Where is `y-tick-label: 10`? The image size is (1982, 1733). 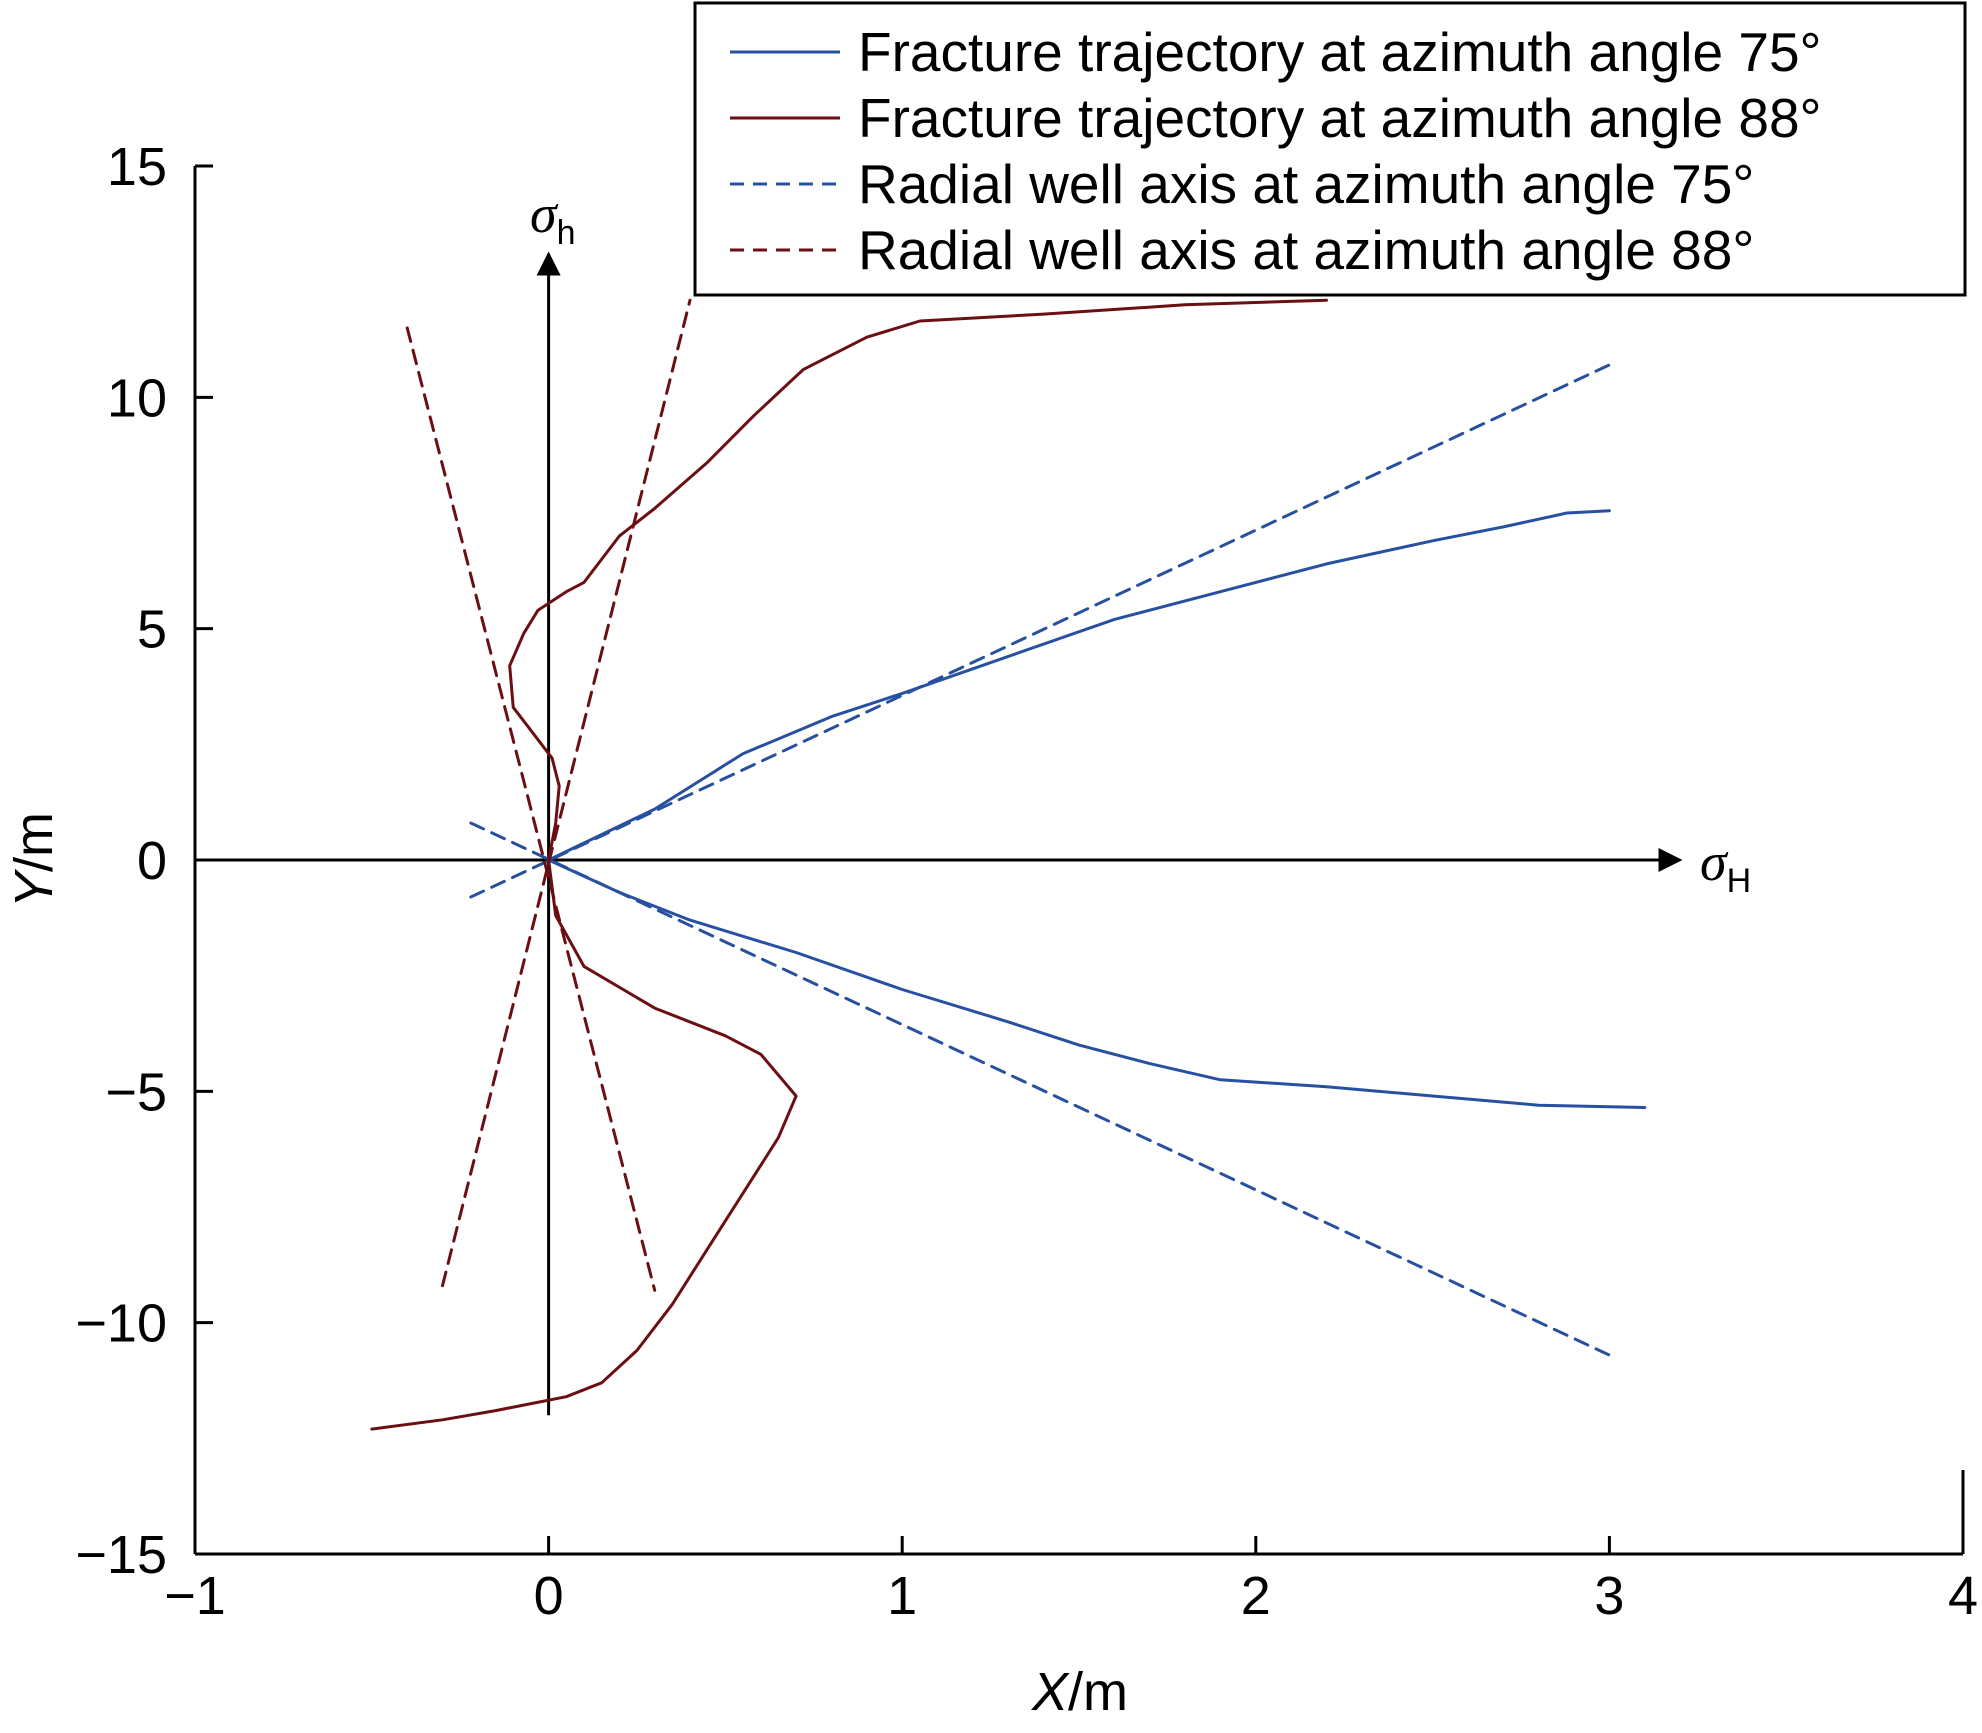 y-tick-label: 10 is located at coordinates (137, 398).